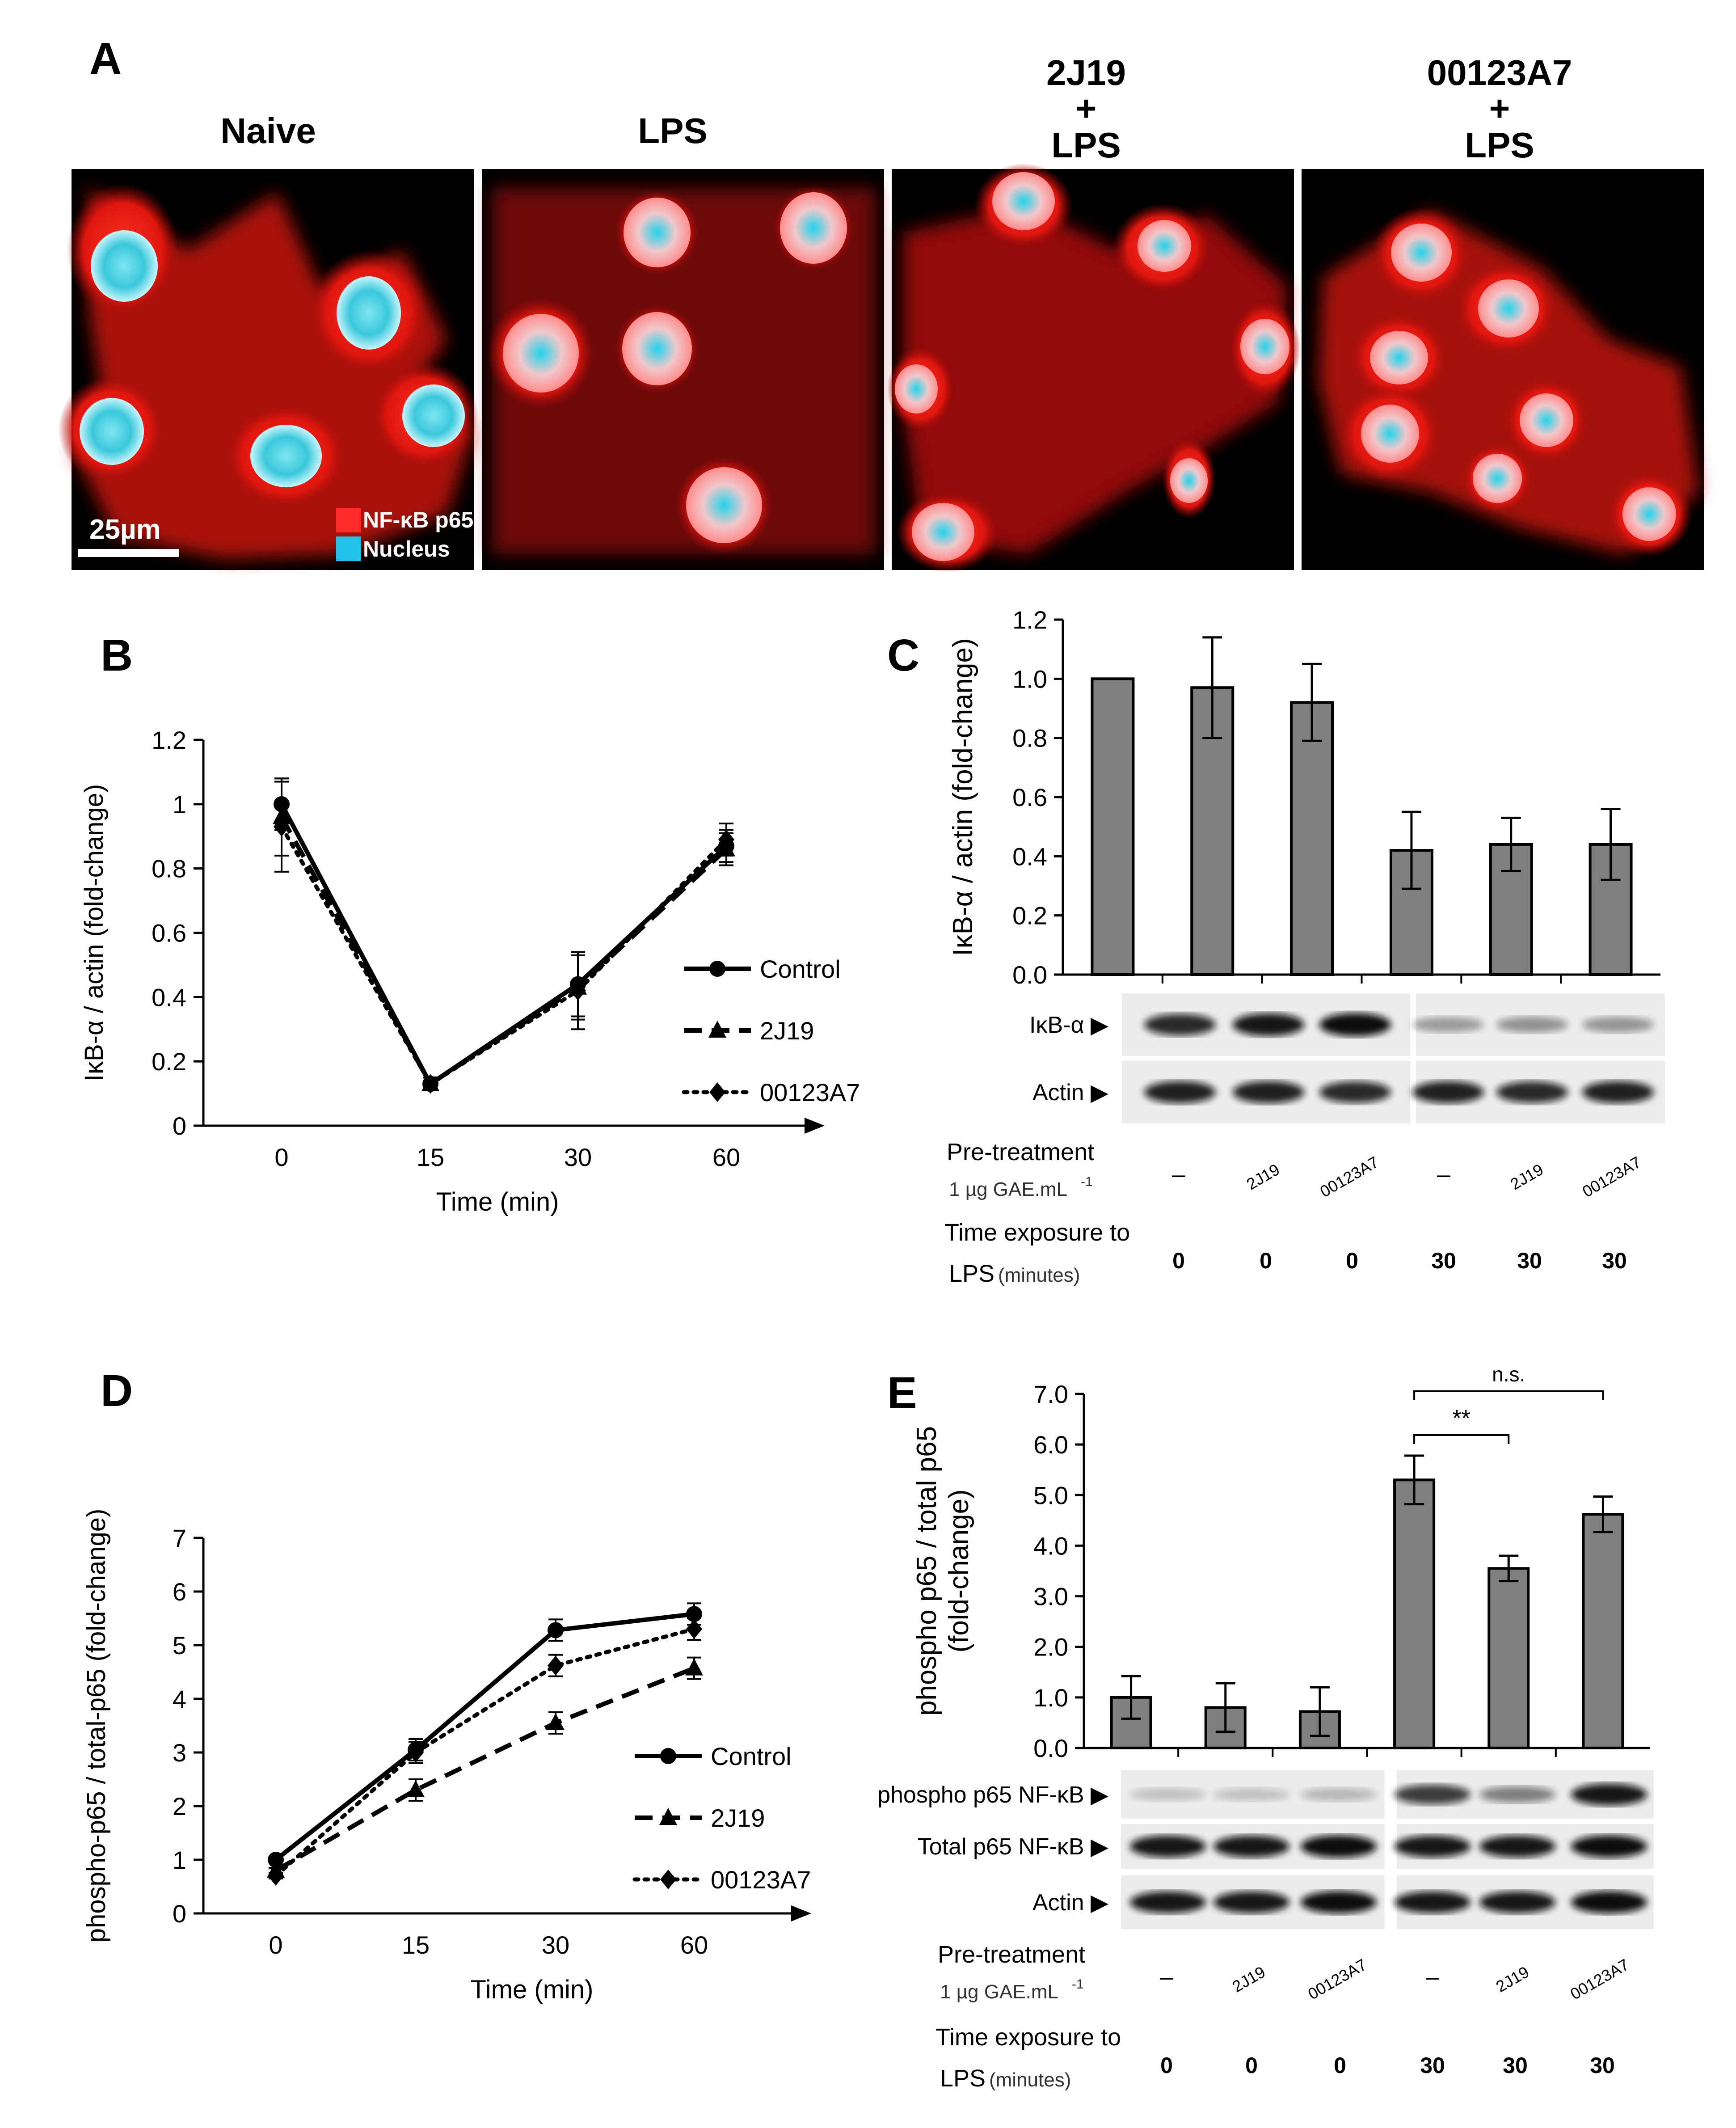 The width and height of the screenshot is (1736, 2128). I want to click on legend-label: 2J19, so click(787, 1031).